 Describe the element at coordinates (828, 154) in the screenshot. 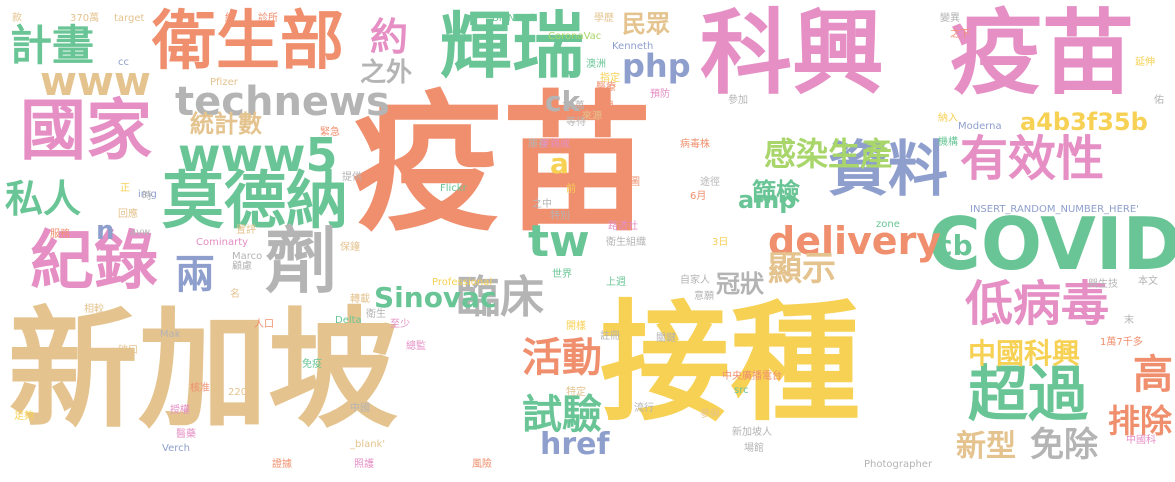

I see `word-ganran: 感染生產` at that location.